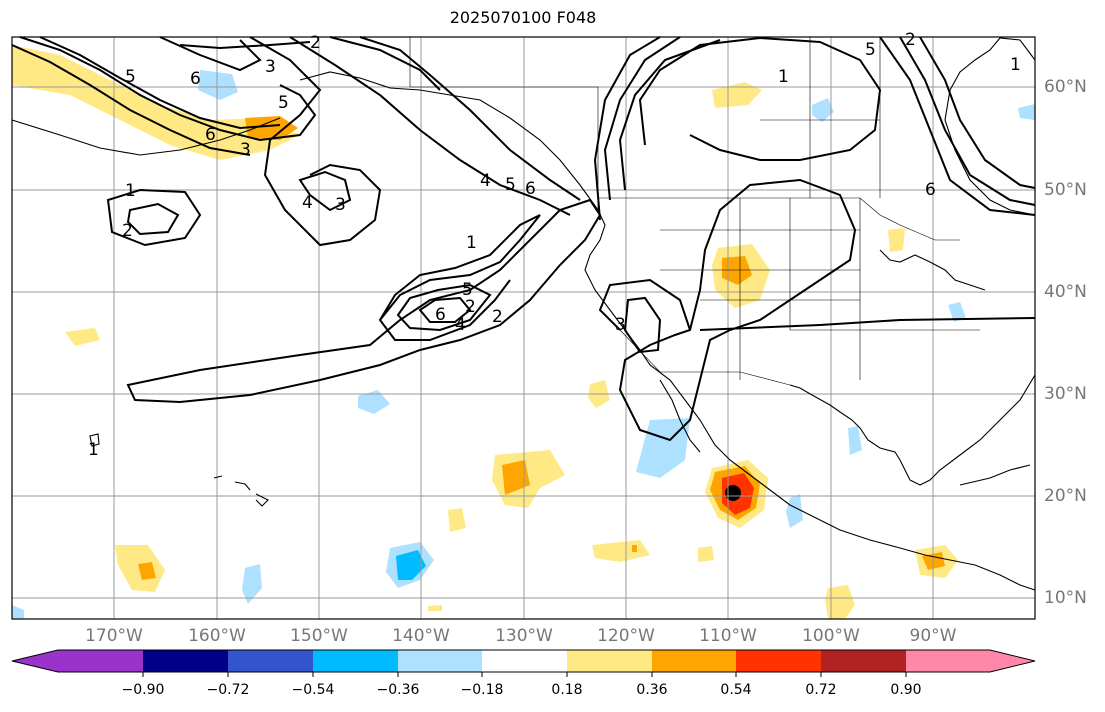 The width and height of the screenshot is (1105, 712). I want to click on colorbar-tick-label: 0.36, so click(652, 690).